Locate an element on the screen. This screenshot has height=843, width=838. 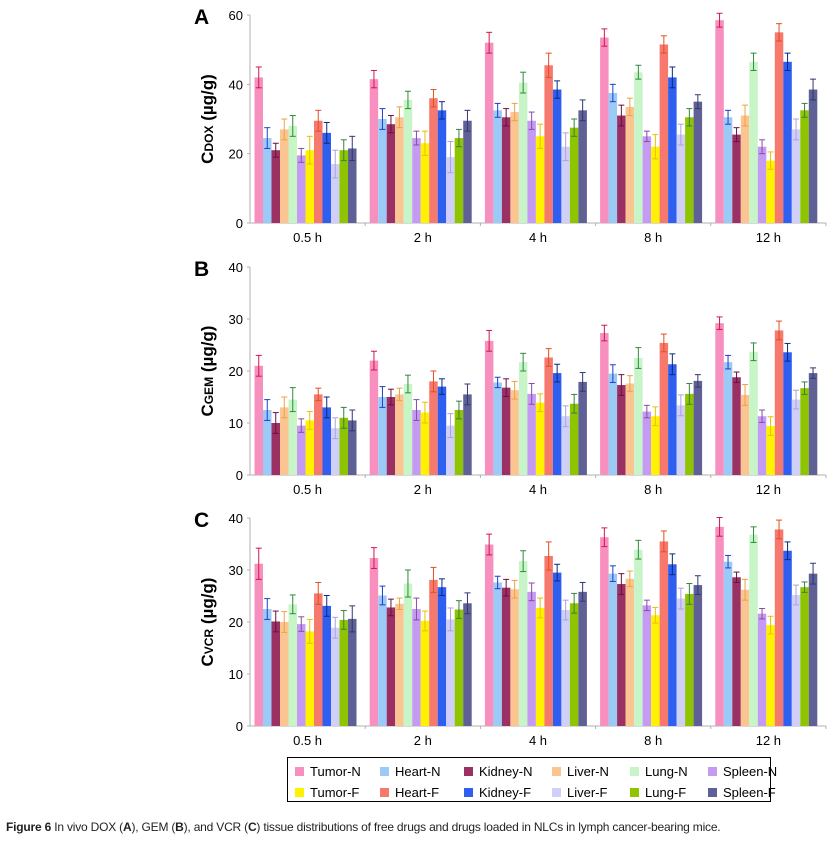
panel-letter: B is located at coordinates (201, 269).